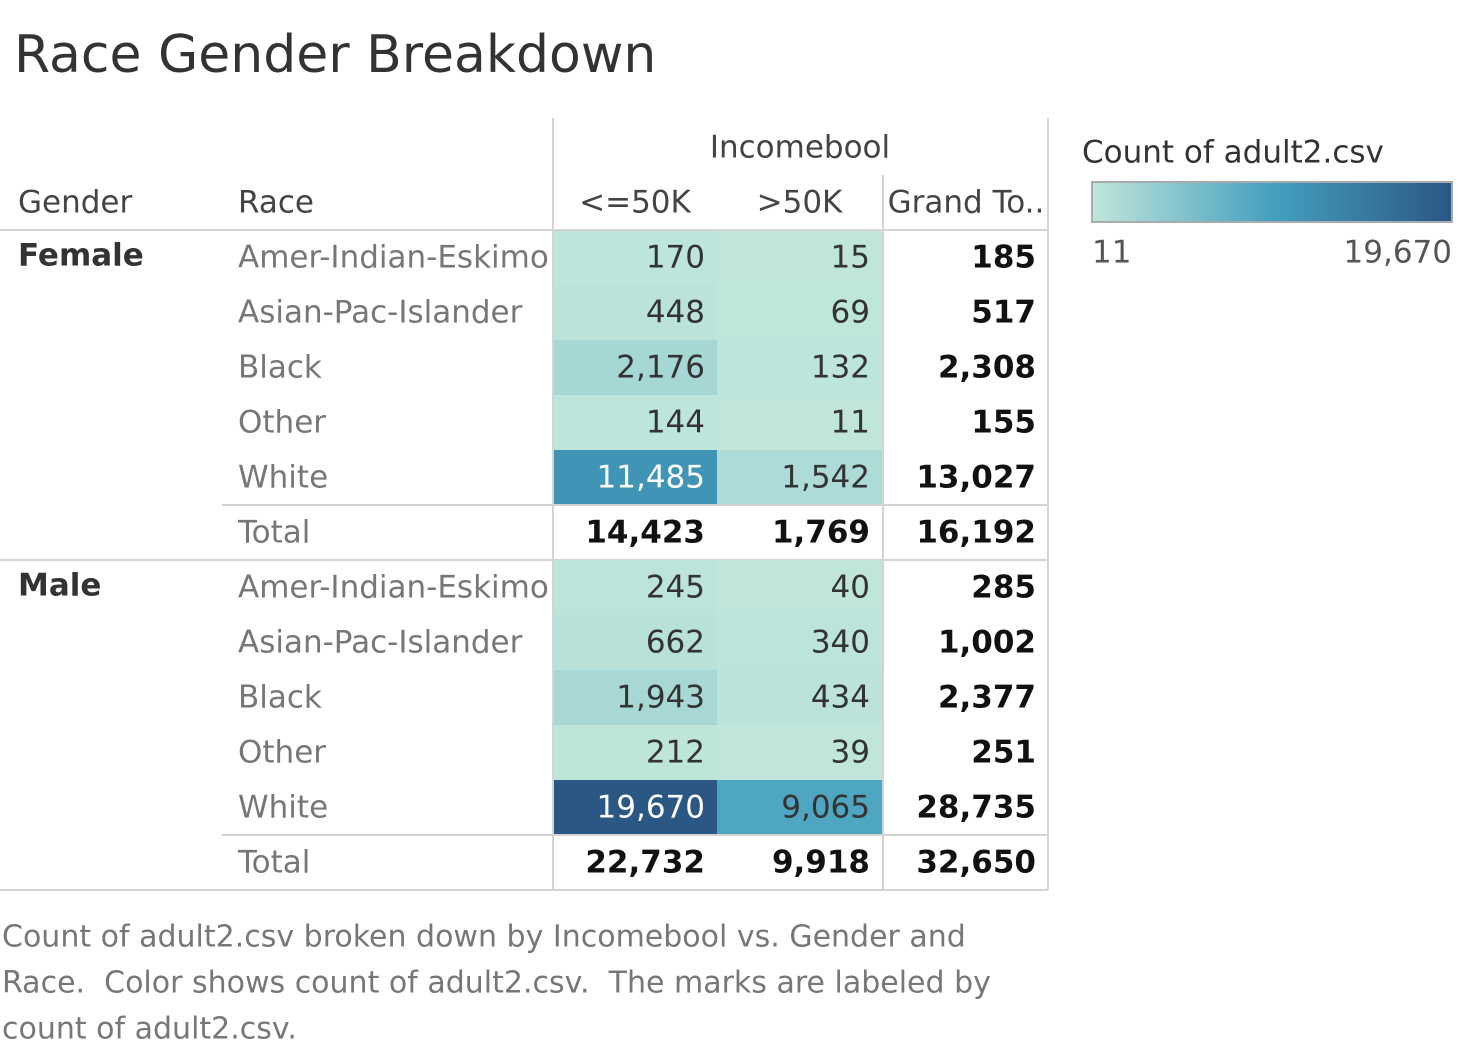 This screenshot has height=1056, width=1468. I want to click on column-header: Grand To.., so click(966, 203).